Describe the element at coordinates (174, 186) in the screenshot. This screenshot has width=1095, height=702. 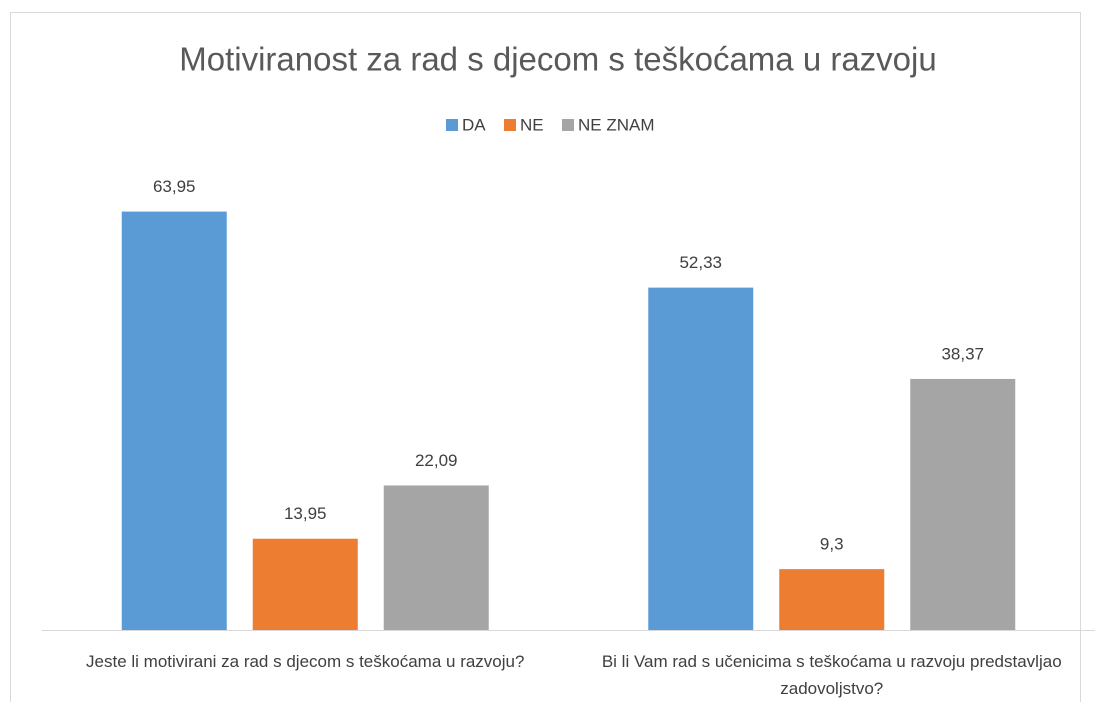
I see `data-label: 63,95` at that location.